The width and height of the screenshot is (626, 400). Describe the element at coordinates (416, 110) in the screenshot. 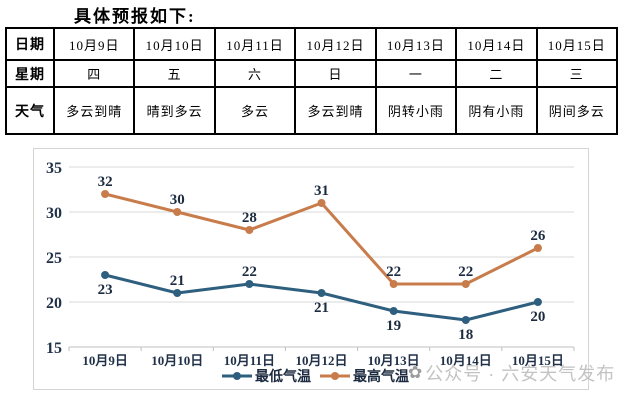

I see `weather-cell: 阴转小雨` at that location.